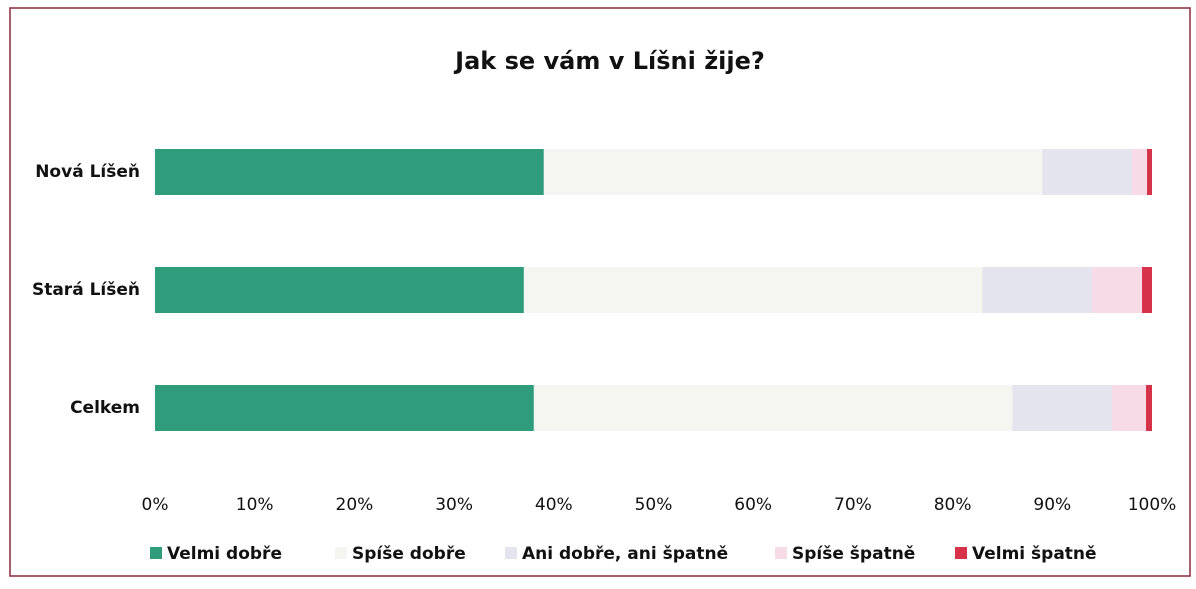 The image size is (1196, 589). Describe the element at coordinates (853, 554) in the screenshot. I see `legend-label: Spíše špatně` at that location.